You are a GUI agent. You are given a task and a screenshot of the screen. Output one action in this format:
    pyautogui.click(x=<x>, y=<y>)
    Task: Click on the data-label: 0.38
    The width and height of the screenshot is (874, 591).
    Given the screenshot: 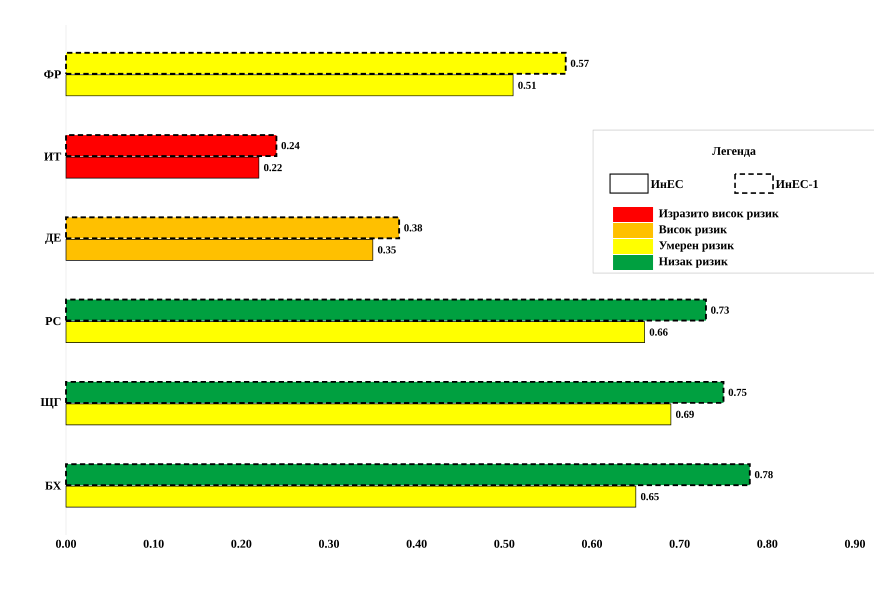 What is the action you would take?
    pyautogui.click(x=413, y=228)
    